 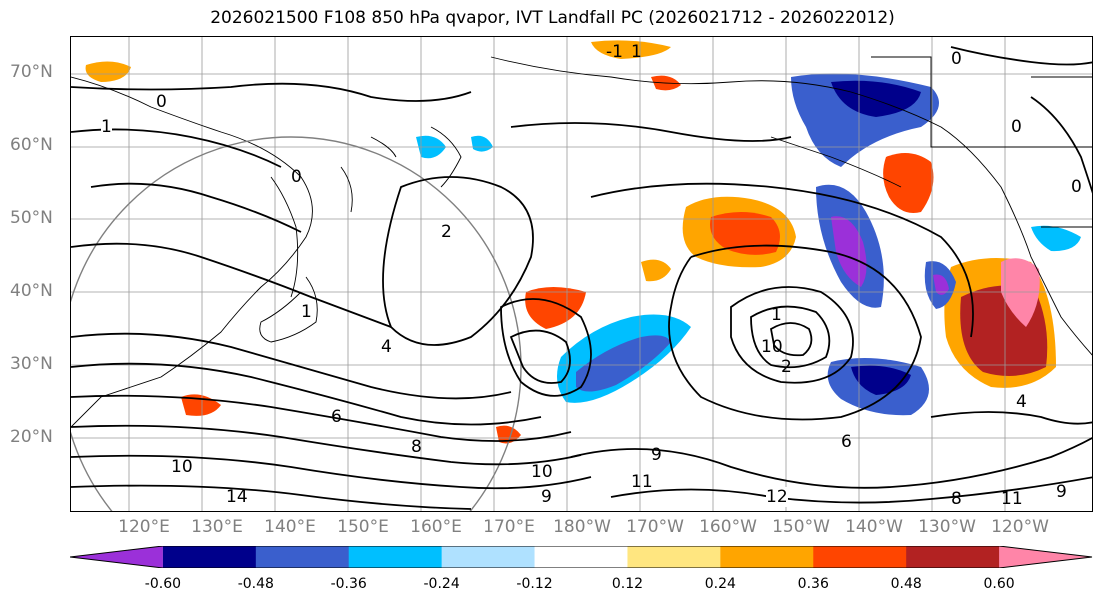 I want to click on shade-orange-north, so click(x=631, y=49).